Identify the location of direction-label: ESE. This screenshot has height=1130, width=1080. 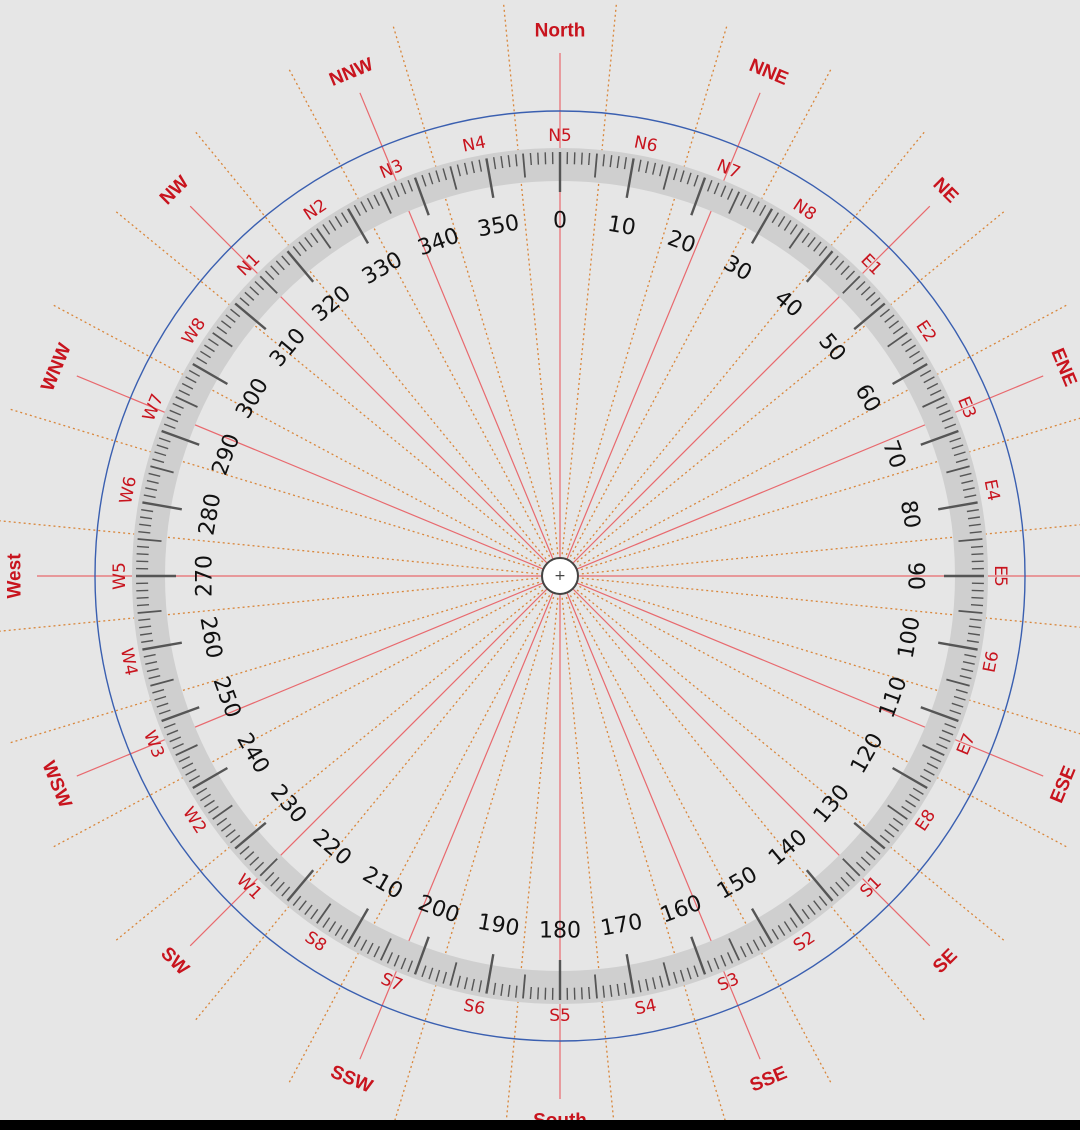
(1063, 784).